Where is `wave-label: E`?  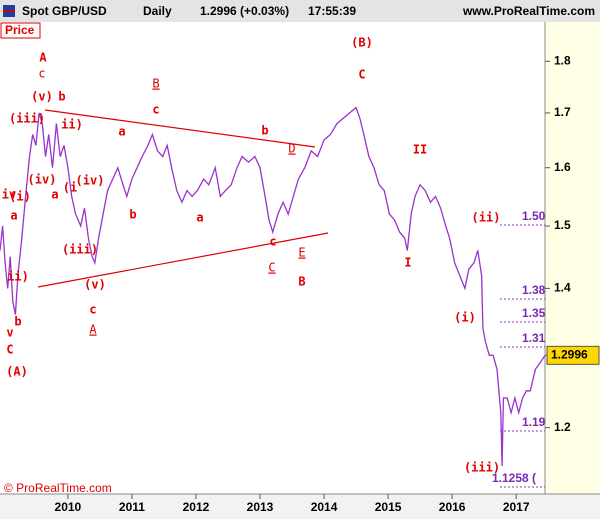 wave-label: E is located at coordinates (301, 253).